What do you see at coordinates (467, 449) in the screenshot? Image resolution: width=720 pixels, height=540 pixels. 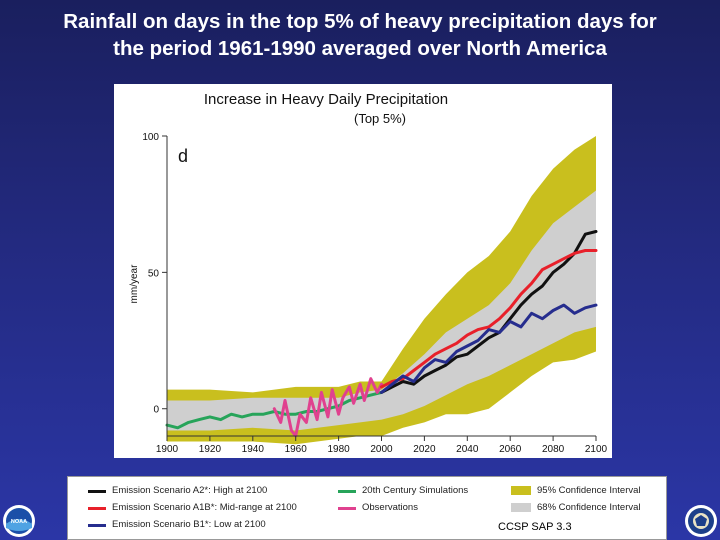 I see `x-tick-label: 2040` at bounding box center [467, 449].